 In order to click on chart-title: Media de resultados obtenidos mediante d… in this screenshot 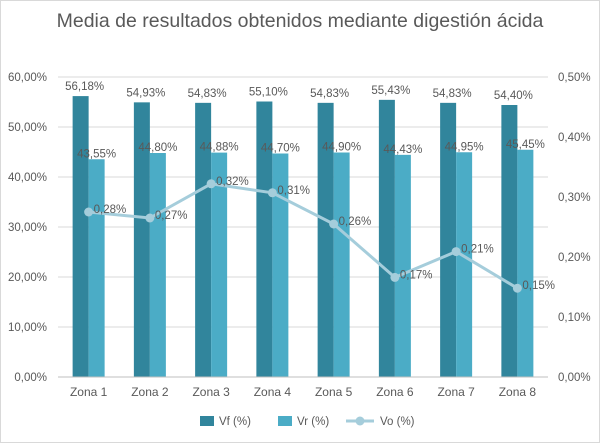, I will do `click(300, 21)`.